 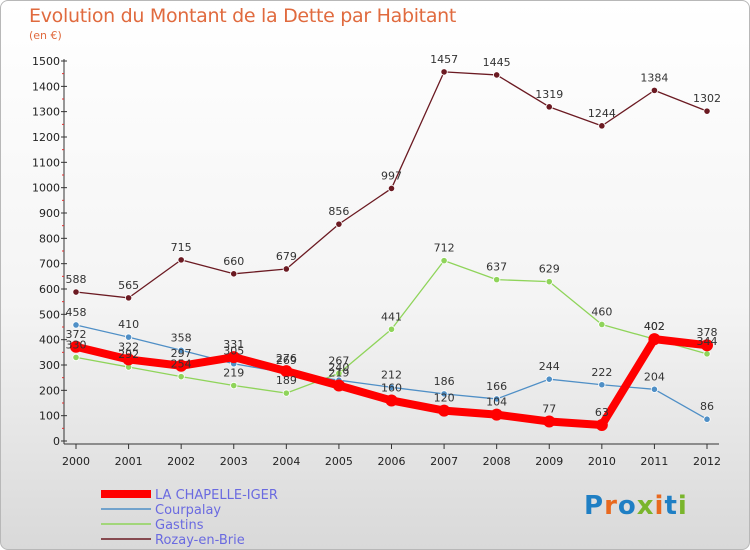 What do you see at coordinates (49, 416) in the screenshot?
I see `y-tick-label: 100` at bounding box center [49, 416].